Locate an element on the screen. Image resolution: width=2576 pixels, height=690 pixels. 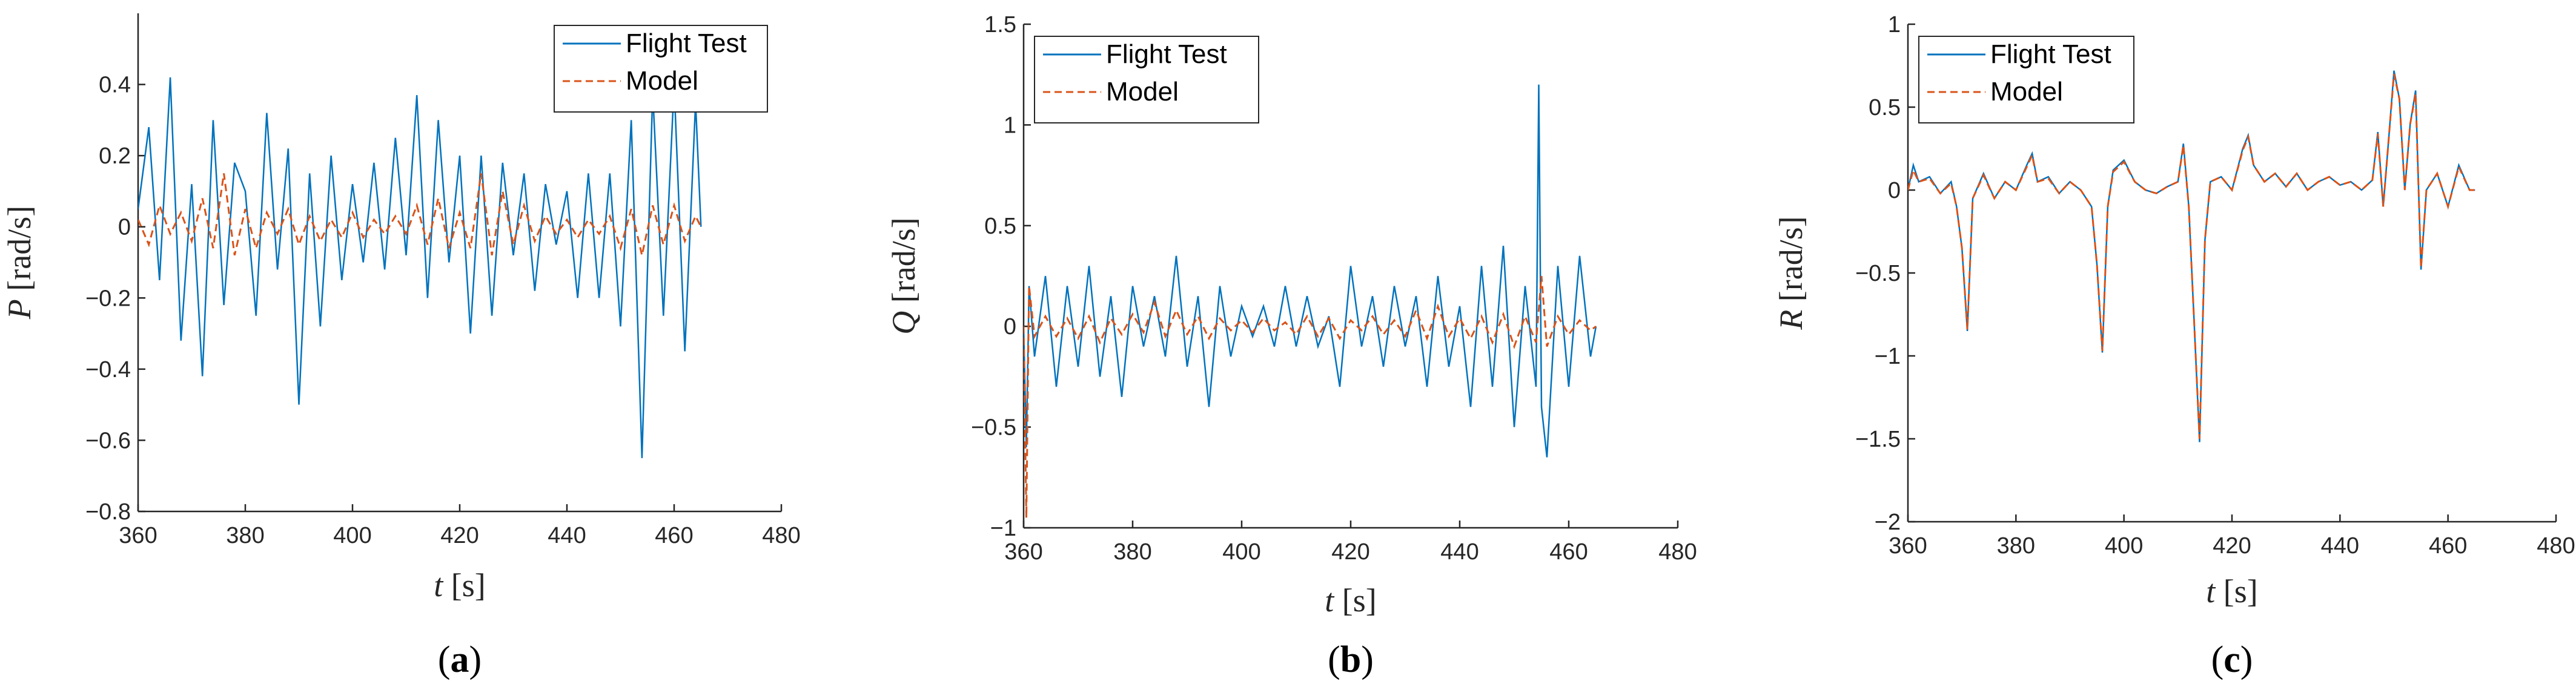
y-tick-label: 0.2 is located at coordinates (115, 156).